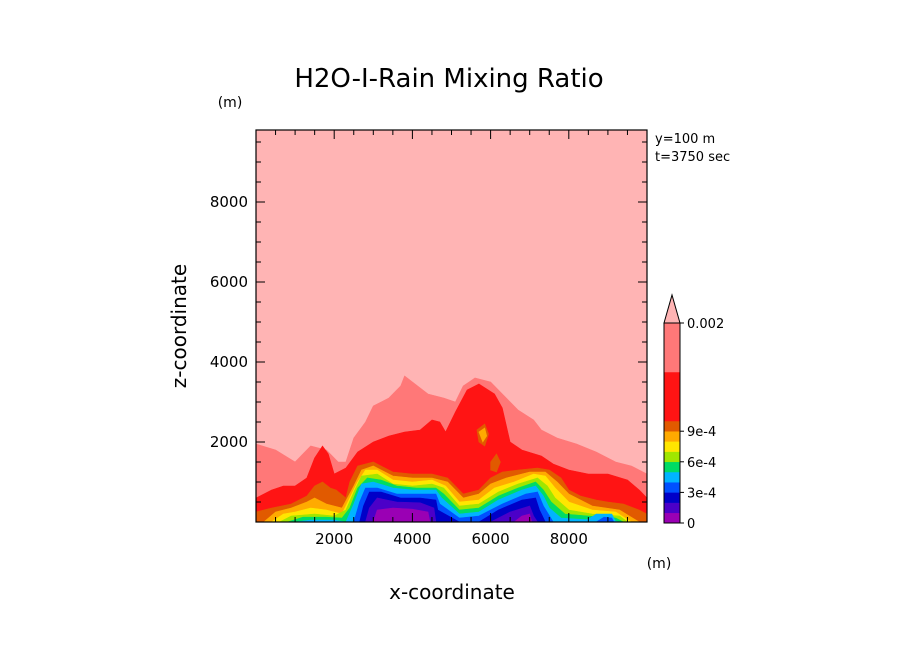  I want to click on y-tick-label: 4000, so click(229, 362).